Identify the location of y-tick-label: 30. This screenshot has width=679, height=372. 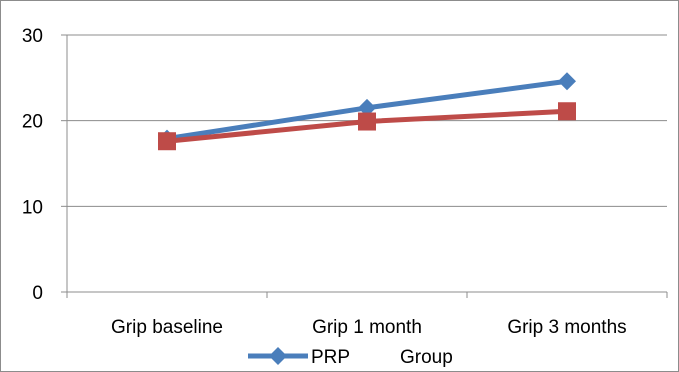
(32, 36).